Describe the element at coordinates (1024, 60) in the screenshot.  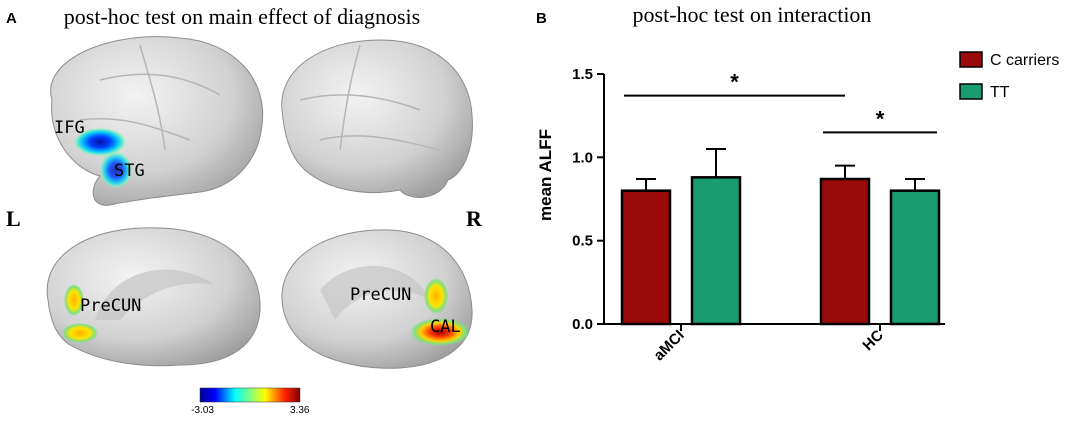
I see `legend-label-c-carriers: C carriers` at that location.